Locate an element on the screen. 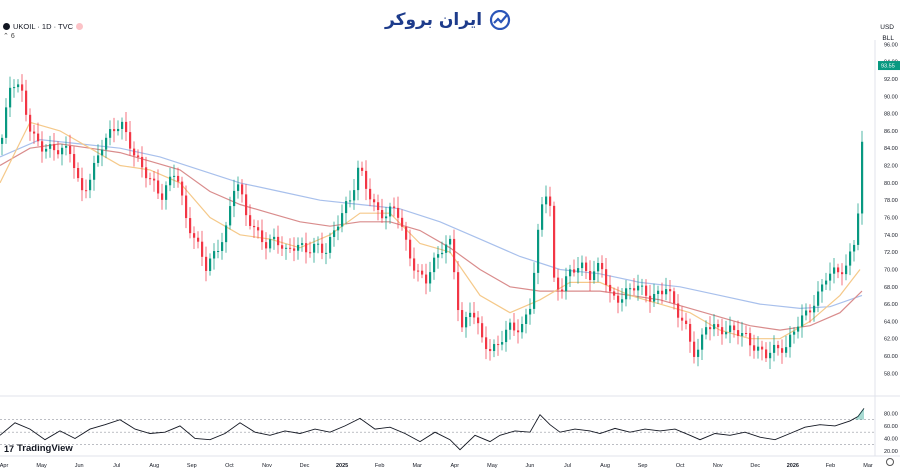 The image size is (900, 471). time-tick-label: Aug is located at coordinates (605, 466).